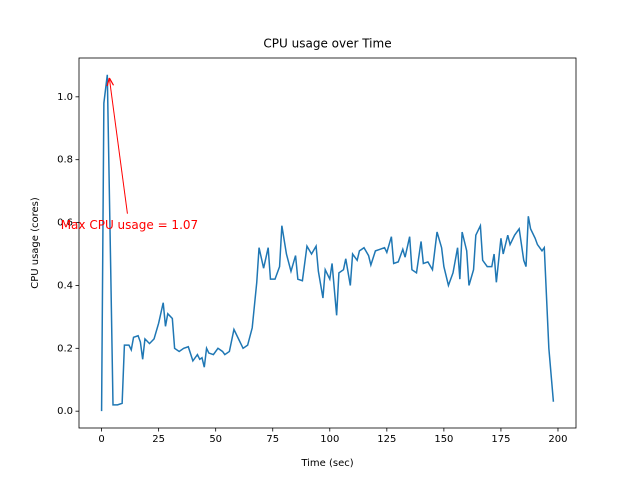 The width and height of the screenshot is (640, 480). What do you see at coordinates (65, 97) in the screenshot?
I see `y-tick-label: 1.0` at bounding box center [65, 97].